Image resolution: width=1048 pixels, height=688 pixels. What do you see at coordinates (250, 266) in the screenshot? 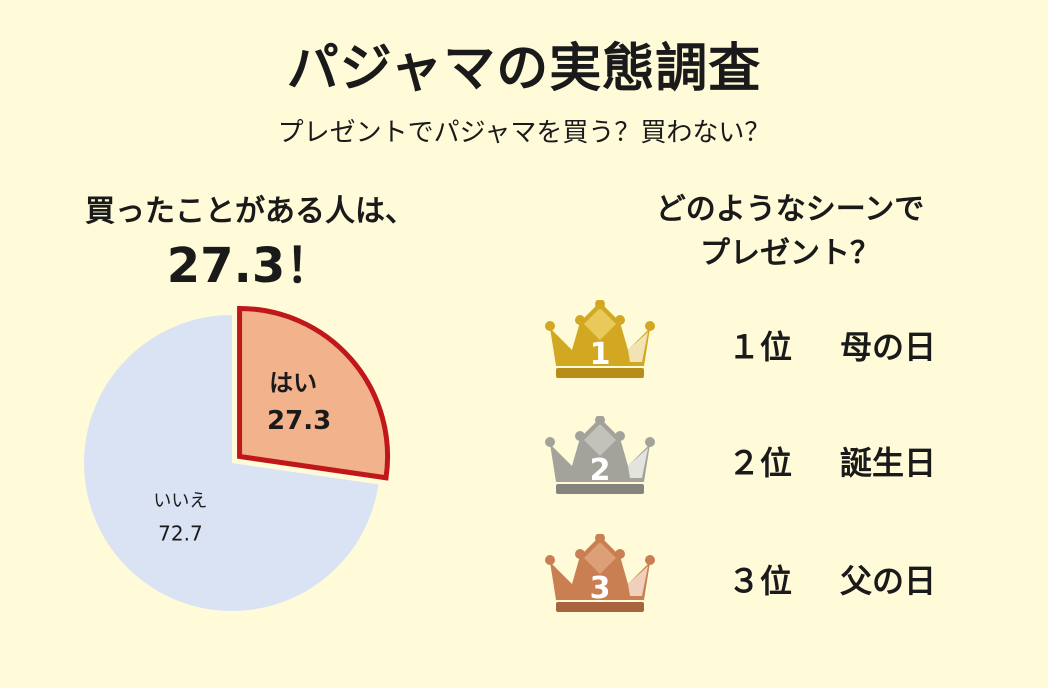
I see `purchased-highlight: 27.3！` at bounding box center [250, 266].